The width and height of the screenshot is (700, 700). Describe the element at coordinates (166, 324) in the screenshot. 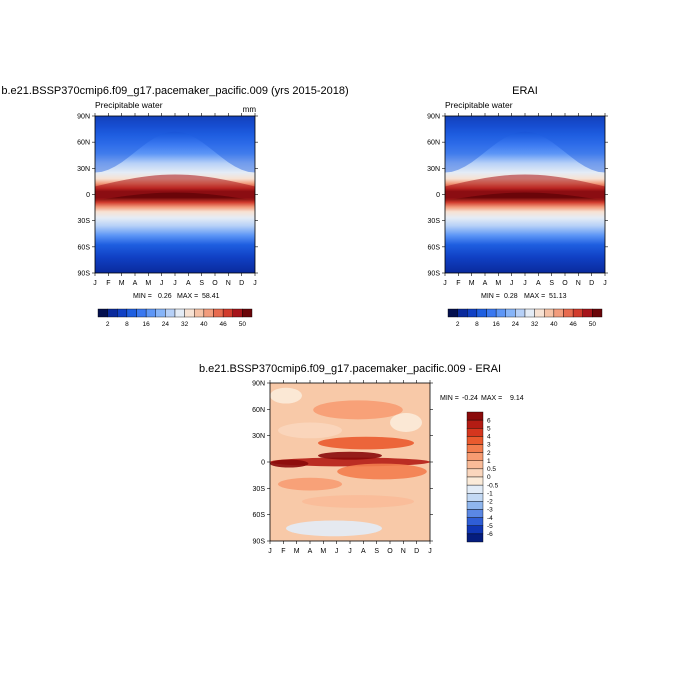

I see `p1-colorbar-label: 24` at that location.